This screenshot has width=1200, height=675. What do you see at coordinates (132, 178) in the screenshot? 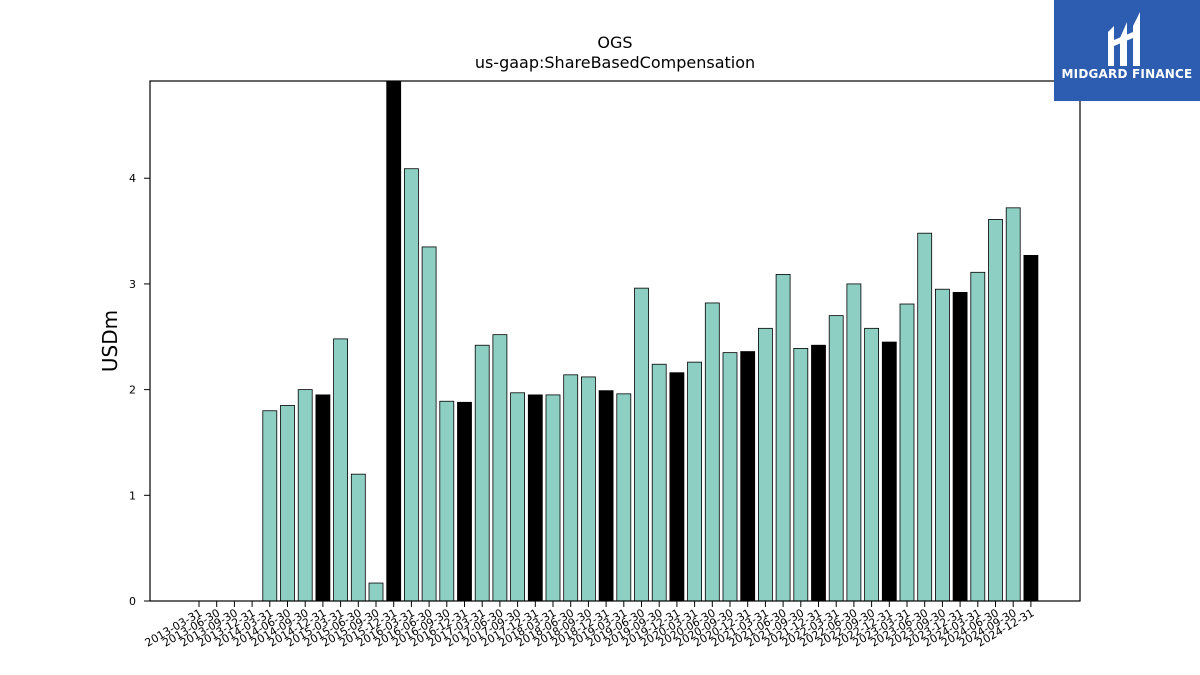
I see `y-tick-label: 4` at bounding box center [132, 178].